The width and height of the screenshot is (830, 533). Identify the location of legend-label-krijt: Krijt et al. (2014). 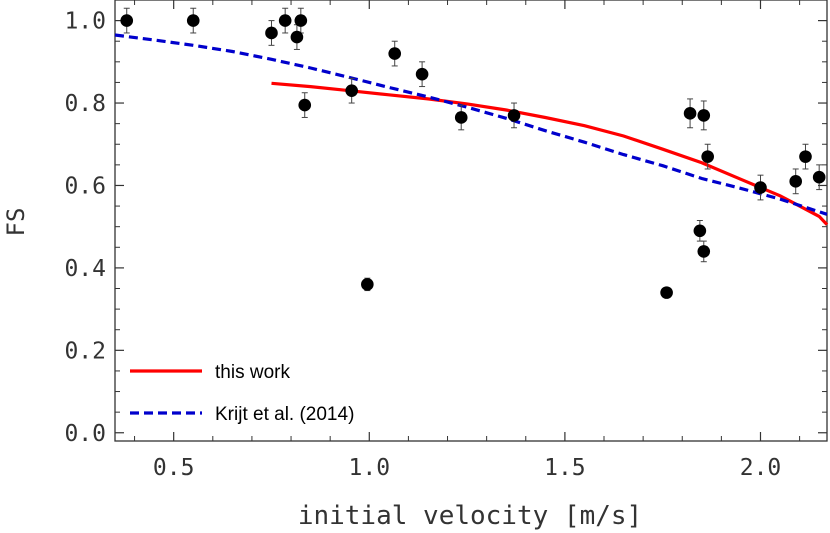
(284, 414).